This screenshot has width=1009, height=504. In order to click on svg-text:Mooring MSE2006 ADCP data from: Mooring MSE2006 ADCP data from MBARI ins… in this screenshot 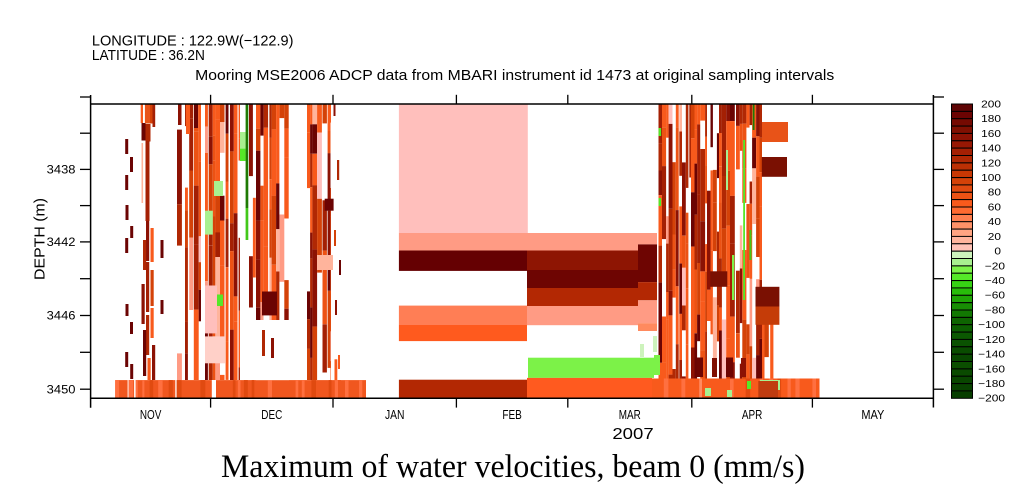, I will do `click(514, 76)`.